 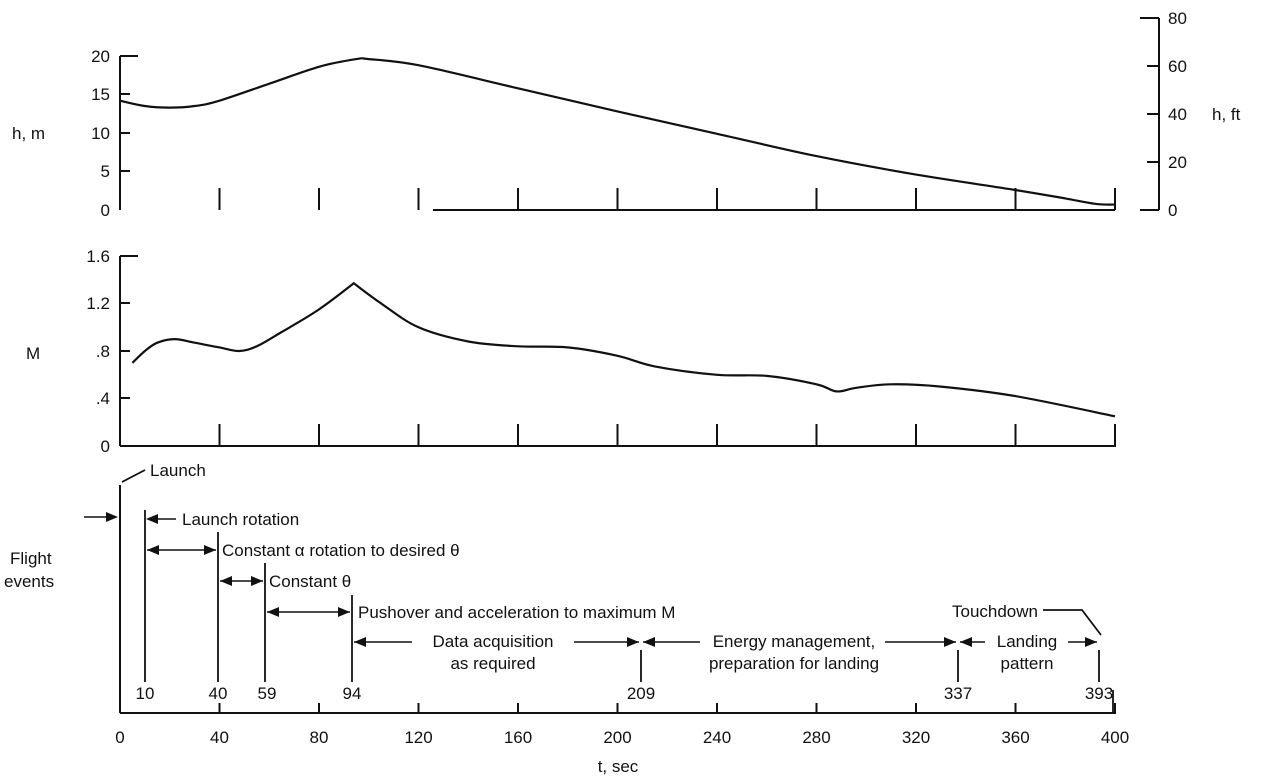 What do you see at coordinates (816, 737) in the screenshot?
I see `time-tick-label: 280` at bounding box center [816, 737].